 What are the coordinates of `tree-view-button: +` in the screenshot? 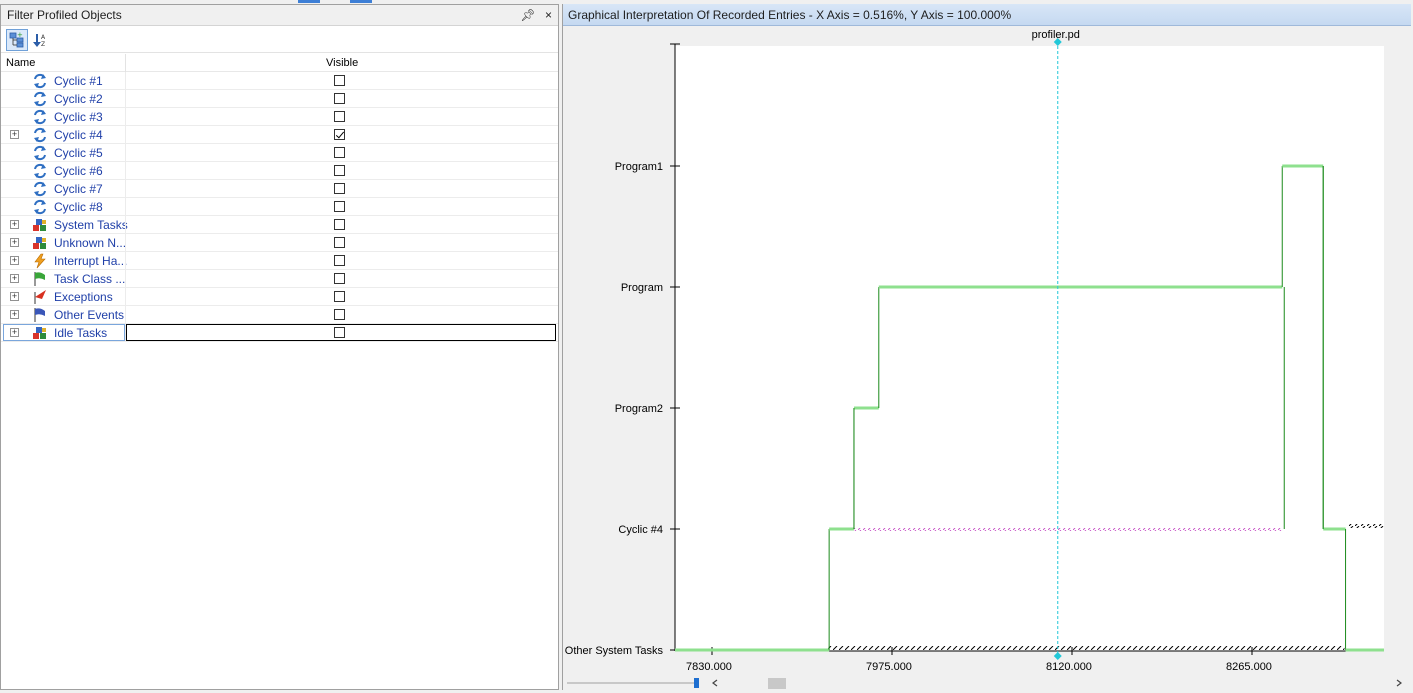 It's located at (17, 40).